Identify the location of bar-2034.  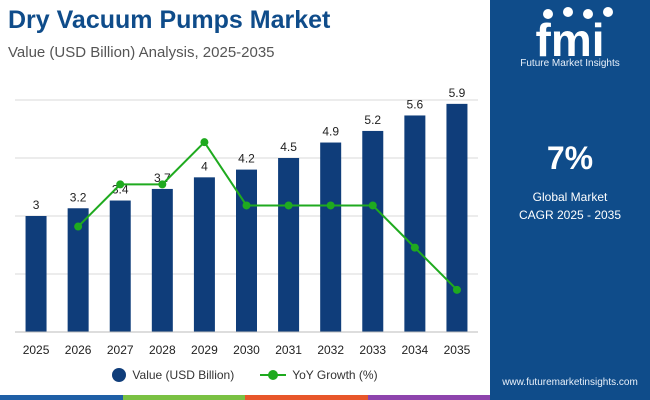
(415, 223).